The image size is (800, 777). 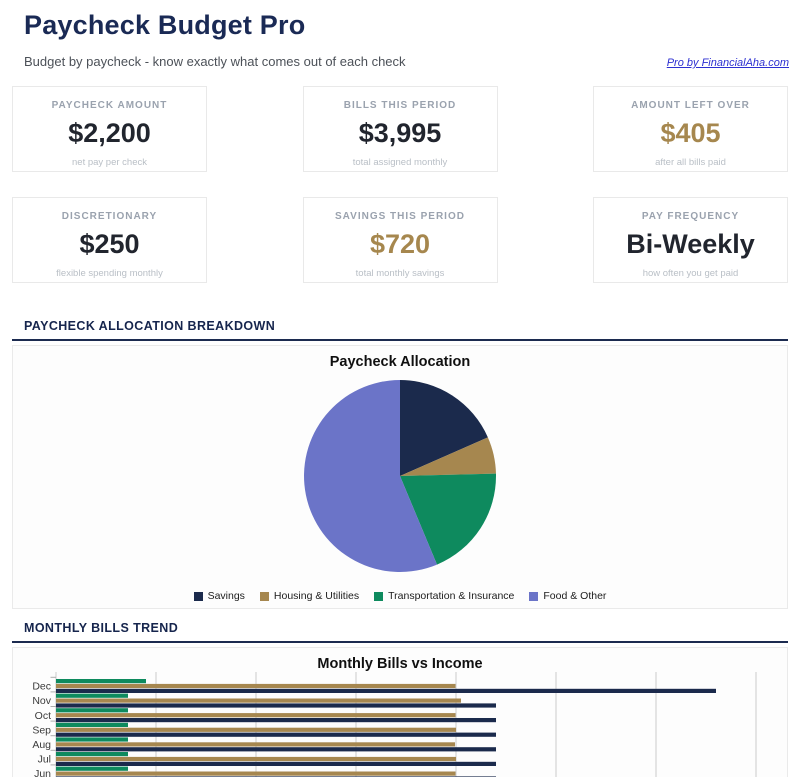 What do you see at coordinates (41, 701) in the screenshot?
I see `svg-text: Nov` at bounding box center [41, 701].